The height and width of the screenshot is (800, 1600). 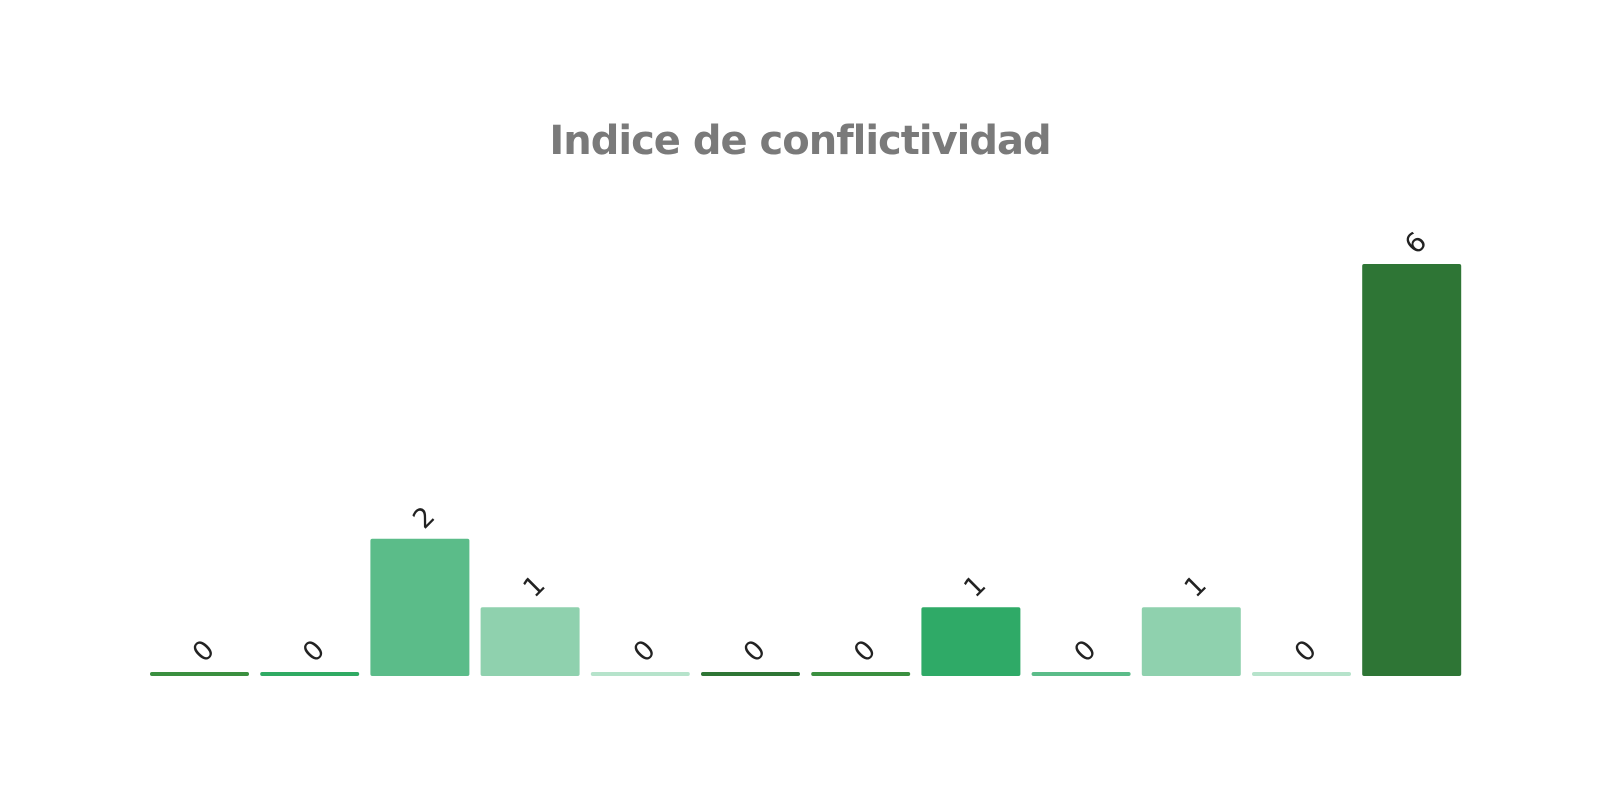 I want to click on bar-value-label-6: 0, so click(x=755, y=651).